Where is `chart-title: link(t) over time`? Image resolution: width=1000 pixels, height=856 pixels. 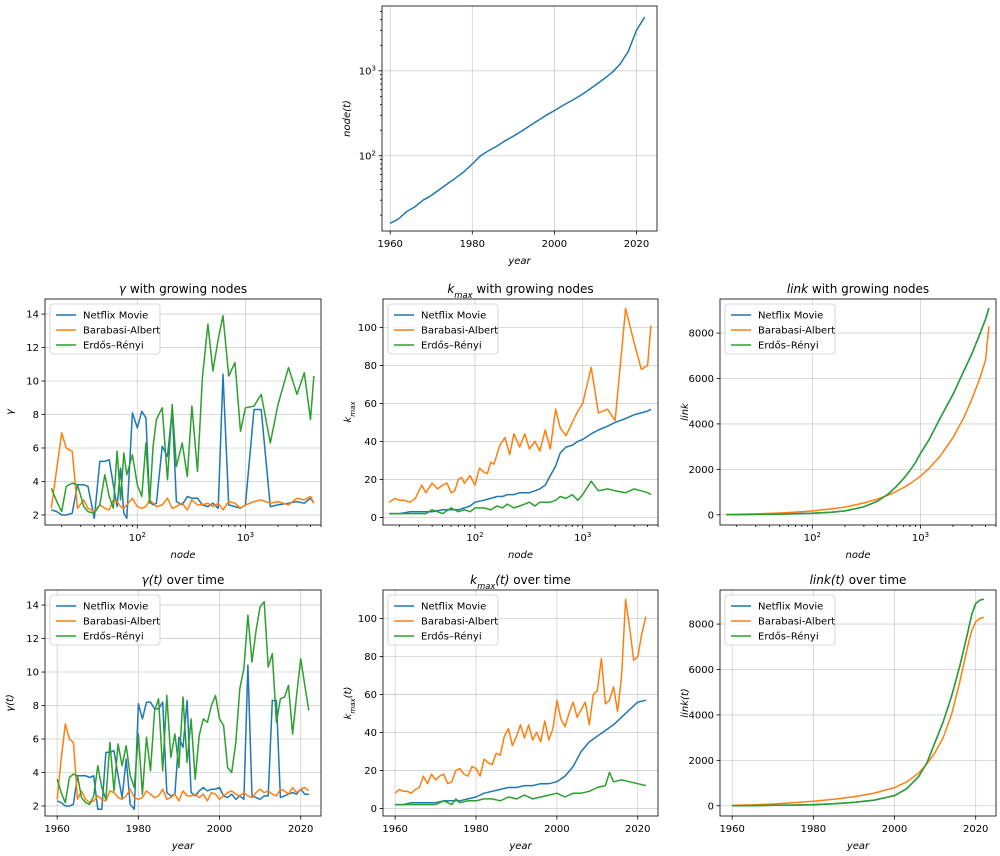
chart-title: link(t) over time is located at coordinates (858, 580).